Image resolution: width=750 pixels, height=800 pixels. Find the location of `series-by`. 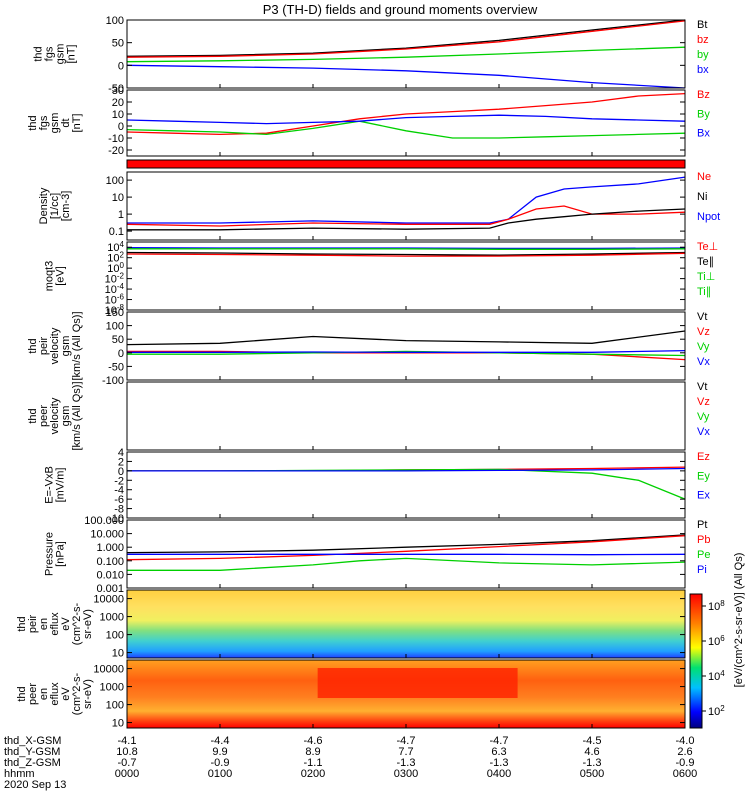

series-by is located at coordinates (406, 54).